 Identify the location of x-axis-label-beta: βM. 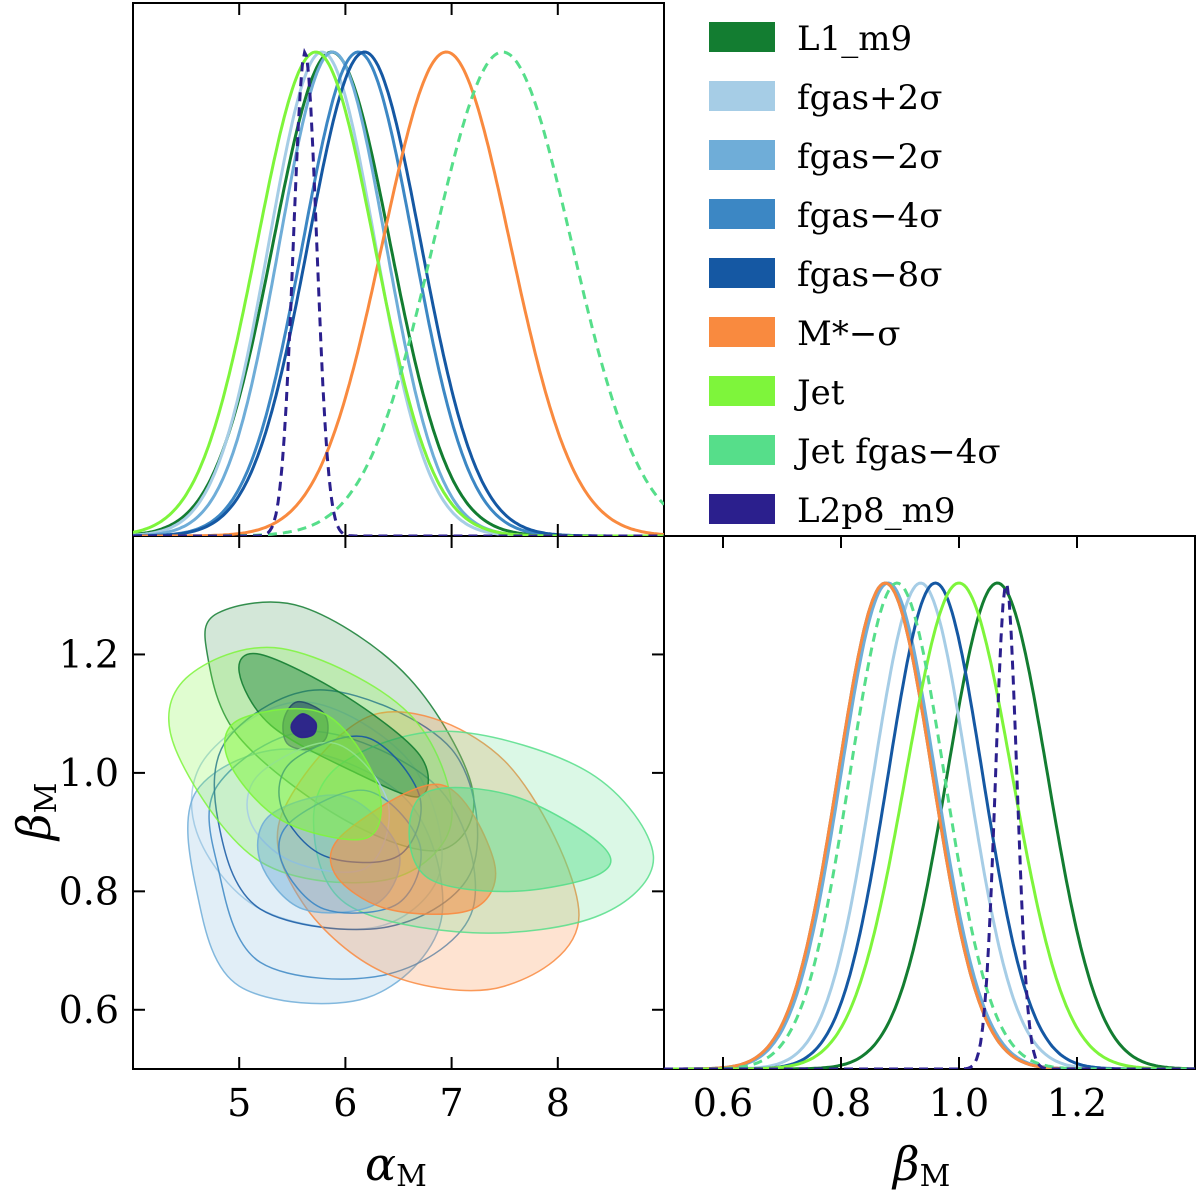
(920, 1165).